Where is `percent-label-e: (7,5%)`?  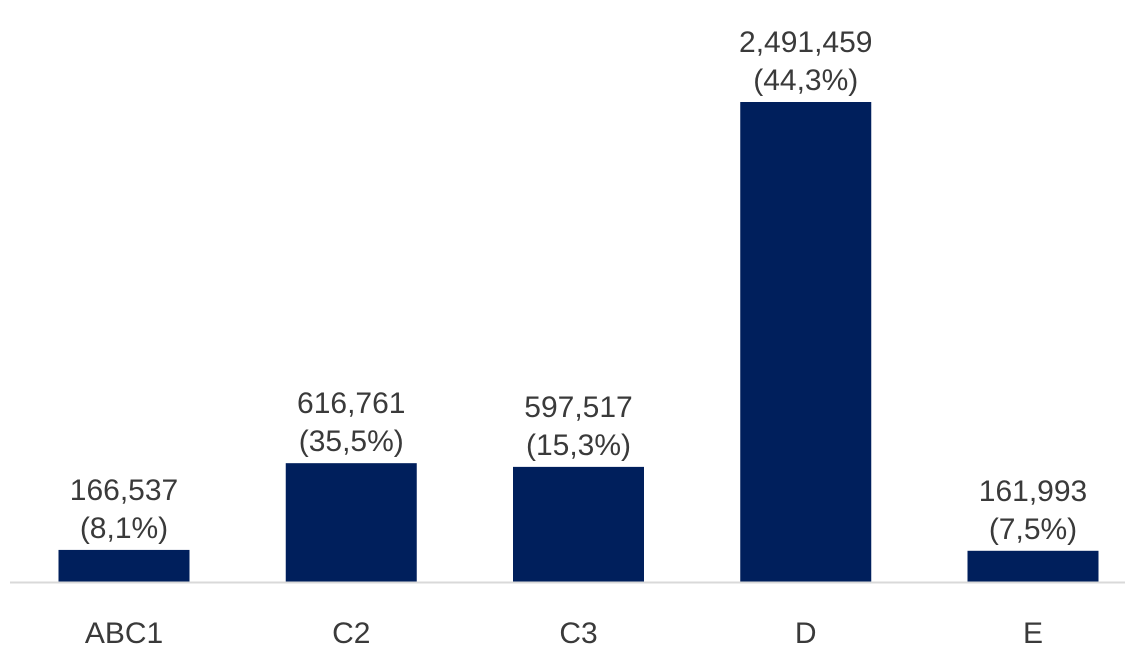
percent-label-e: (7,5%) is located at coordinates (1033, 529).